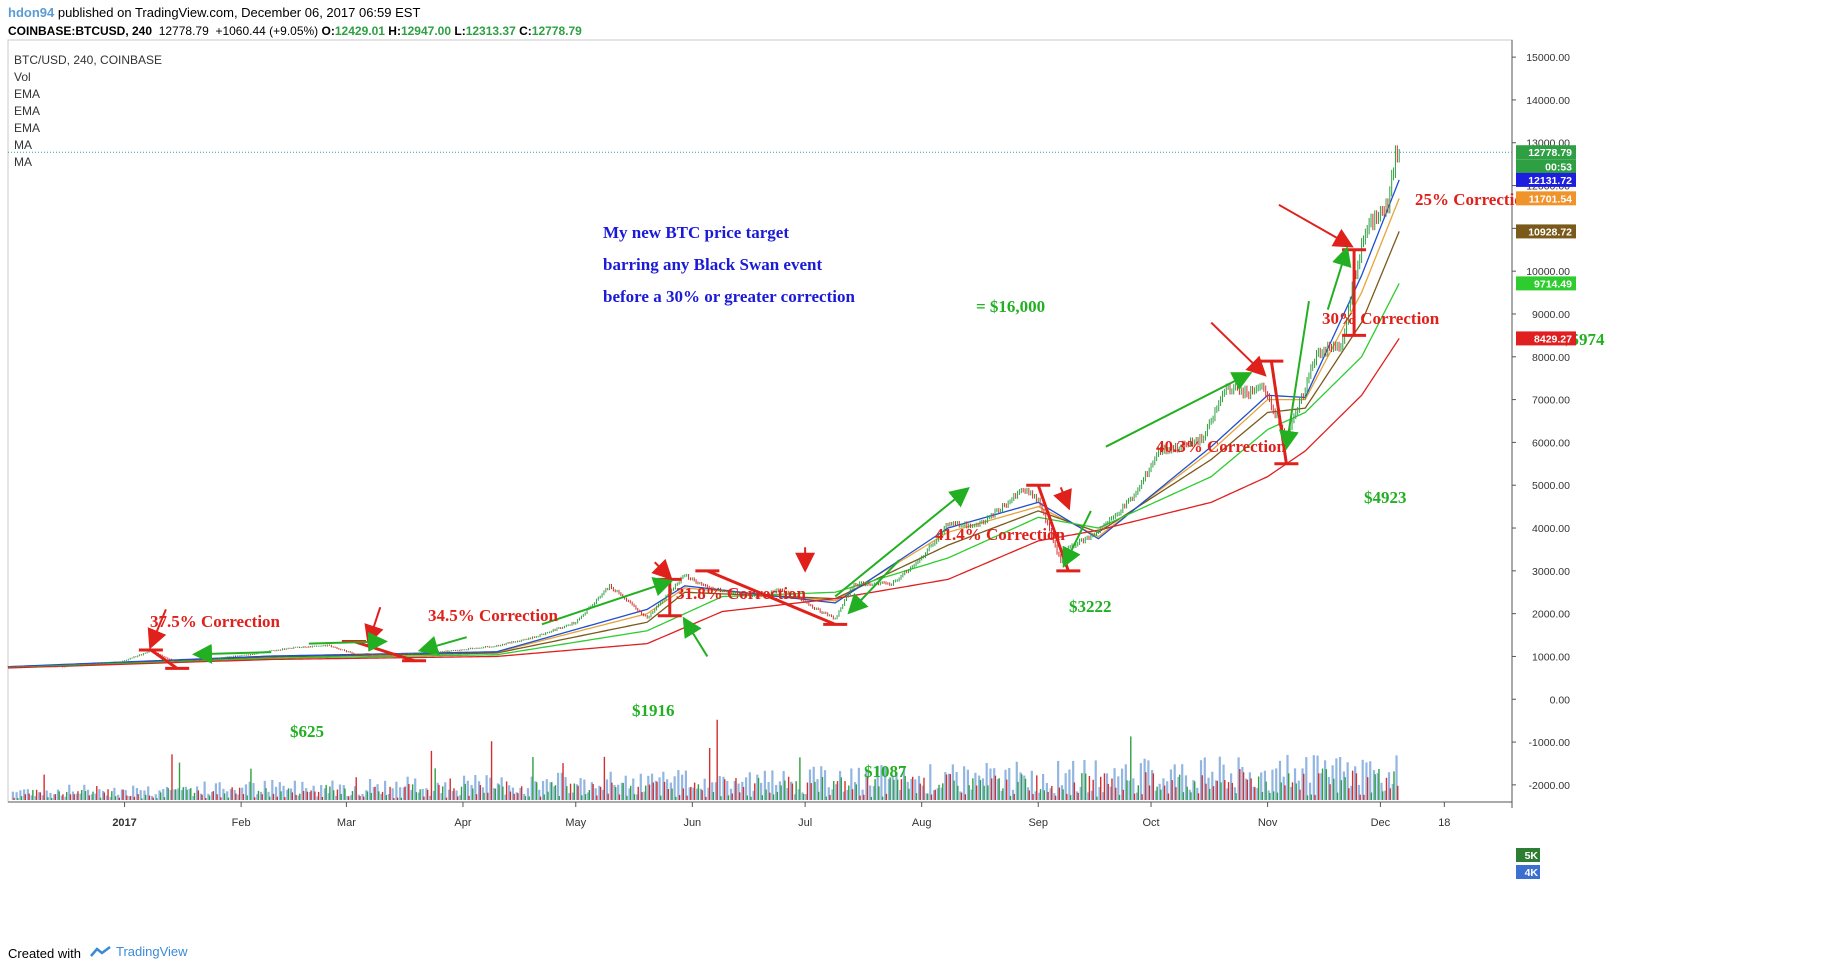  Describe the element at coordinates (139, 951) in the screenshot. I see `tradingview-link: TradingView` at that location.